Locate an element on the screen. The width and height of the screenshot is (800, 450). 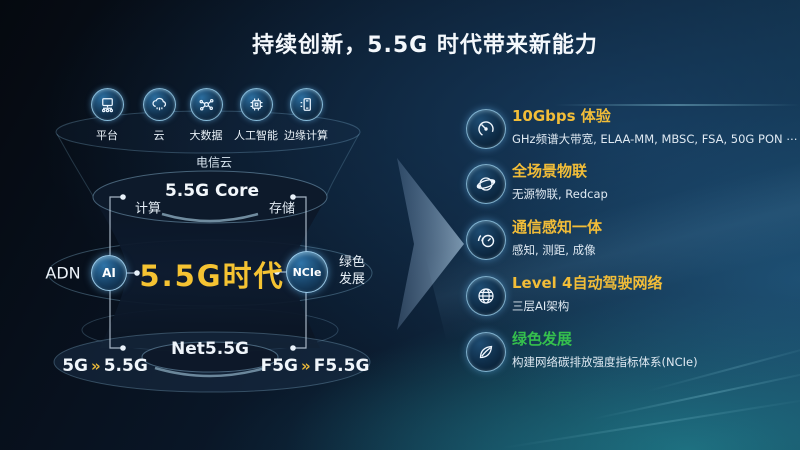
green-development-label: 绿色 发展 is located at coordinates (352, 271).